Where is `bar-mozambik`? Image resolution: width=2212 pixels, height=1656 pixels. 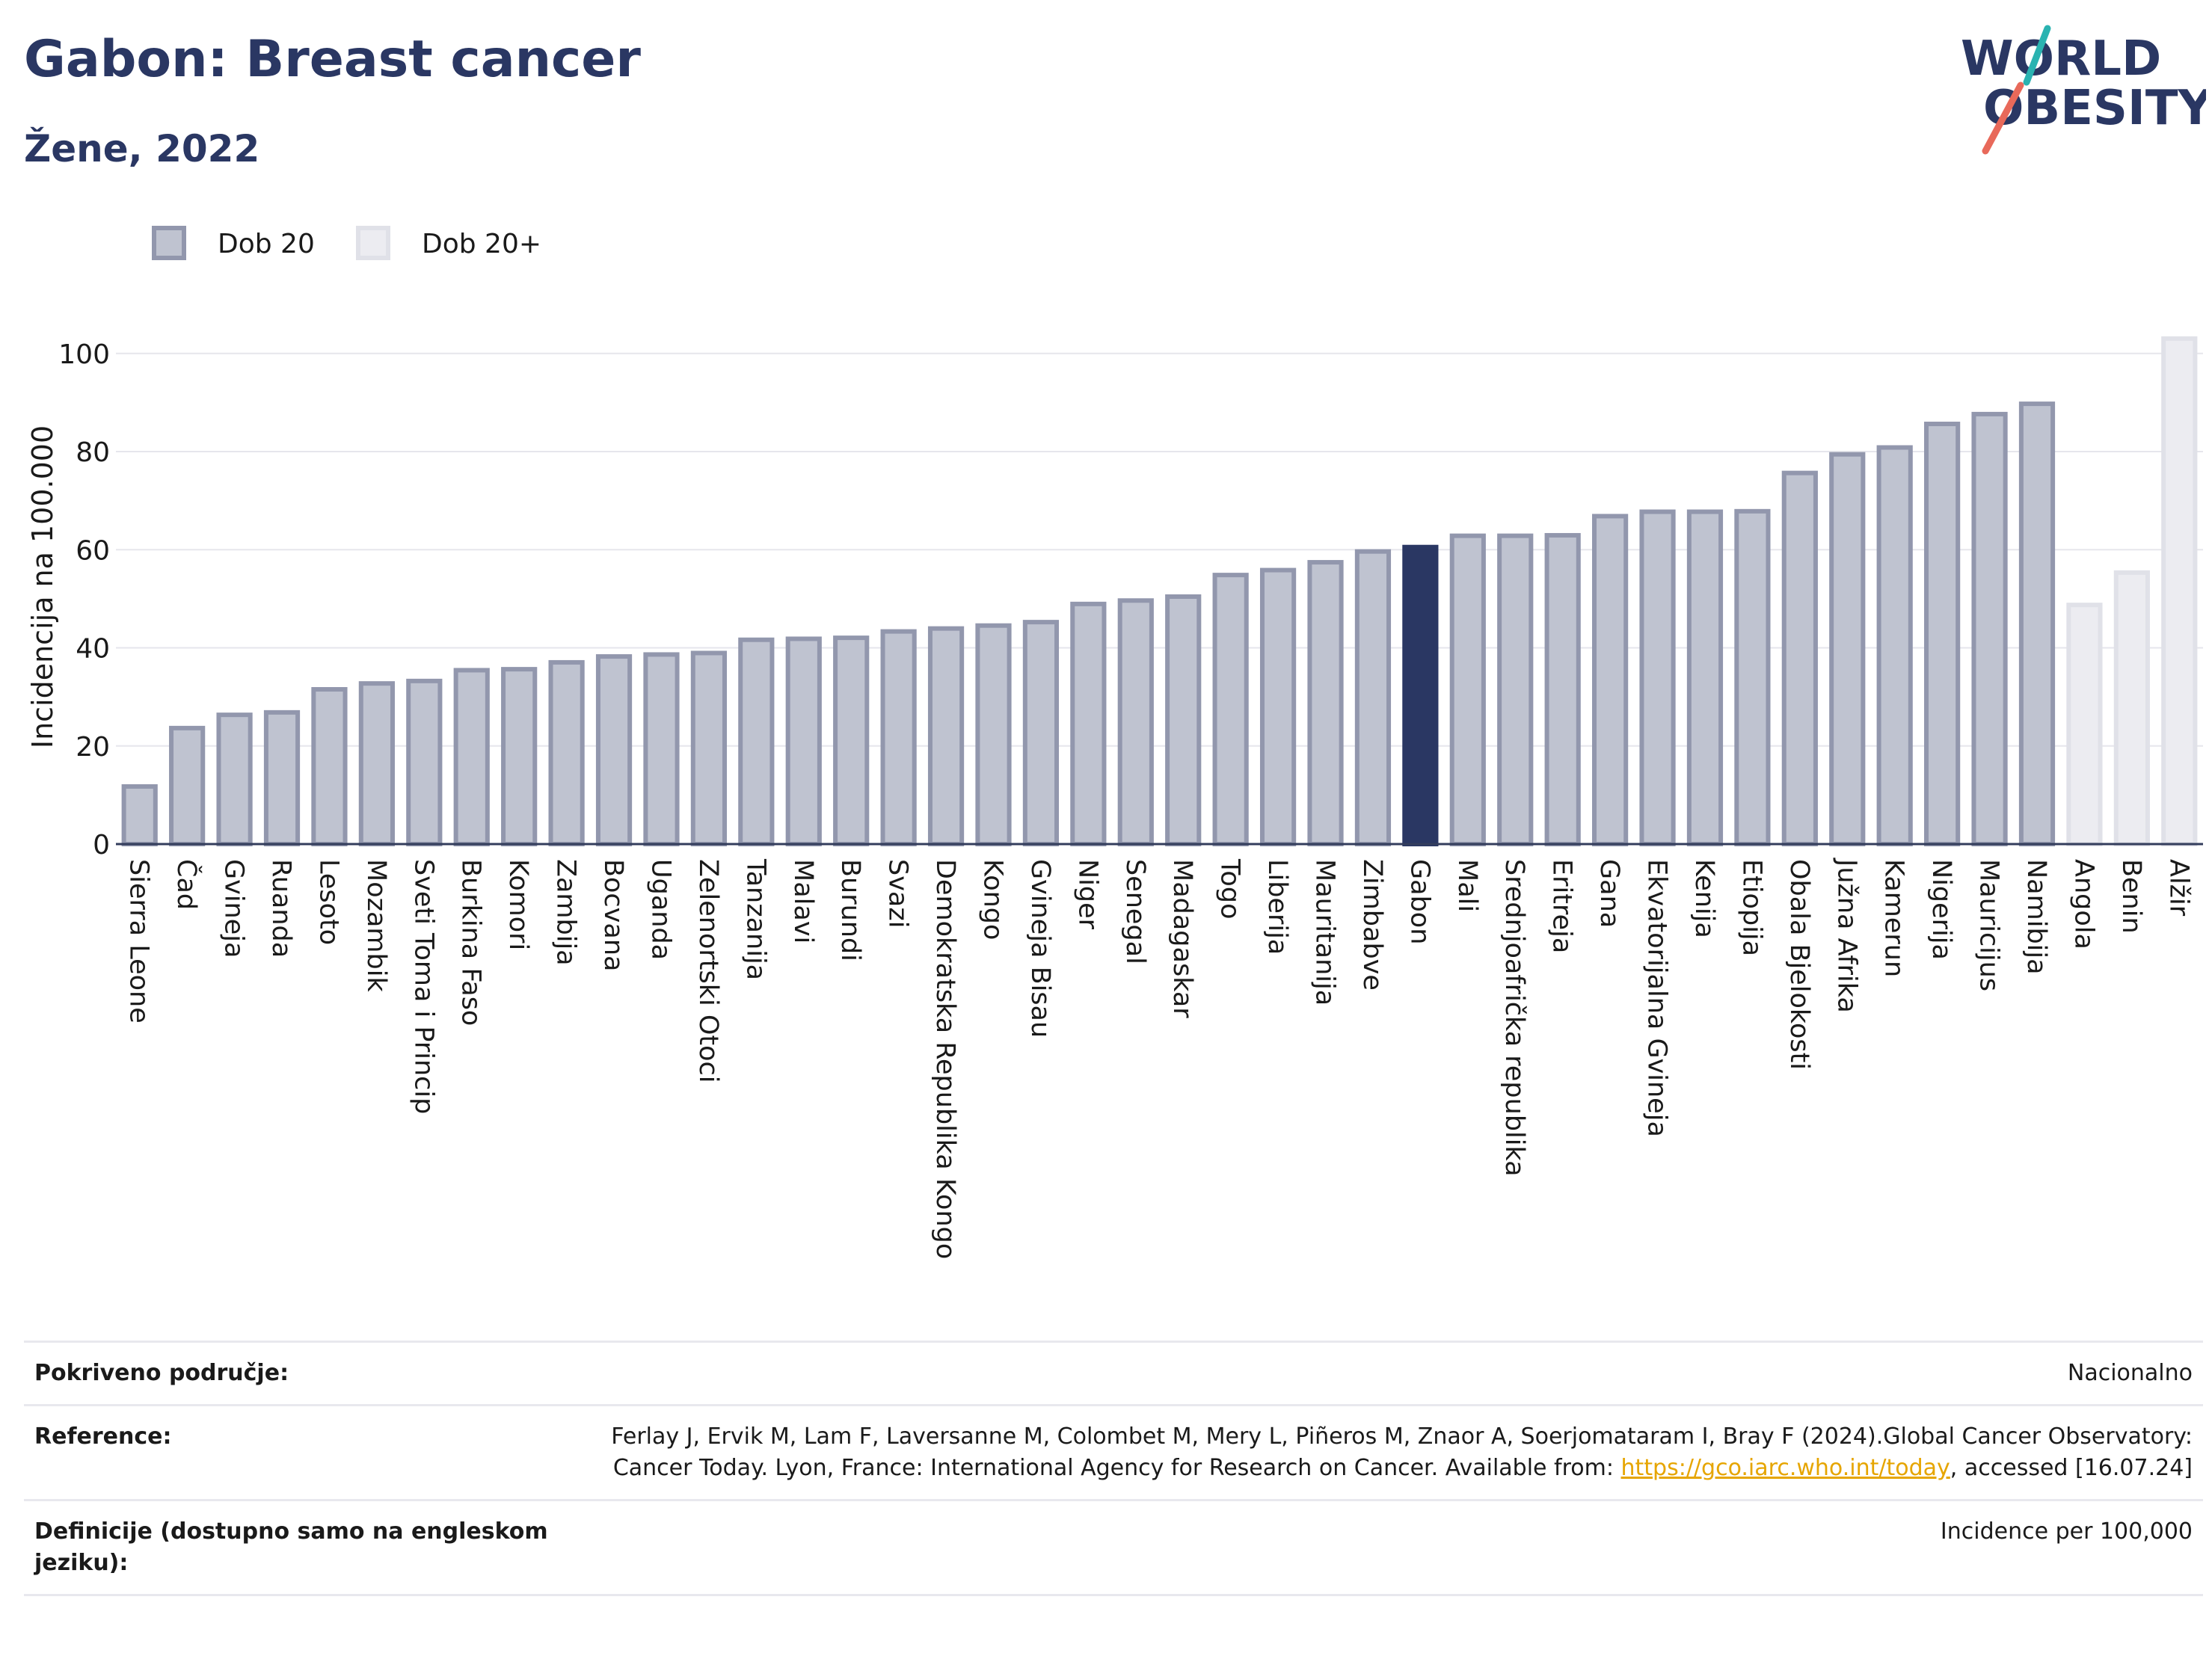
bar-mozambik is located at coordinates (376, 764).